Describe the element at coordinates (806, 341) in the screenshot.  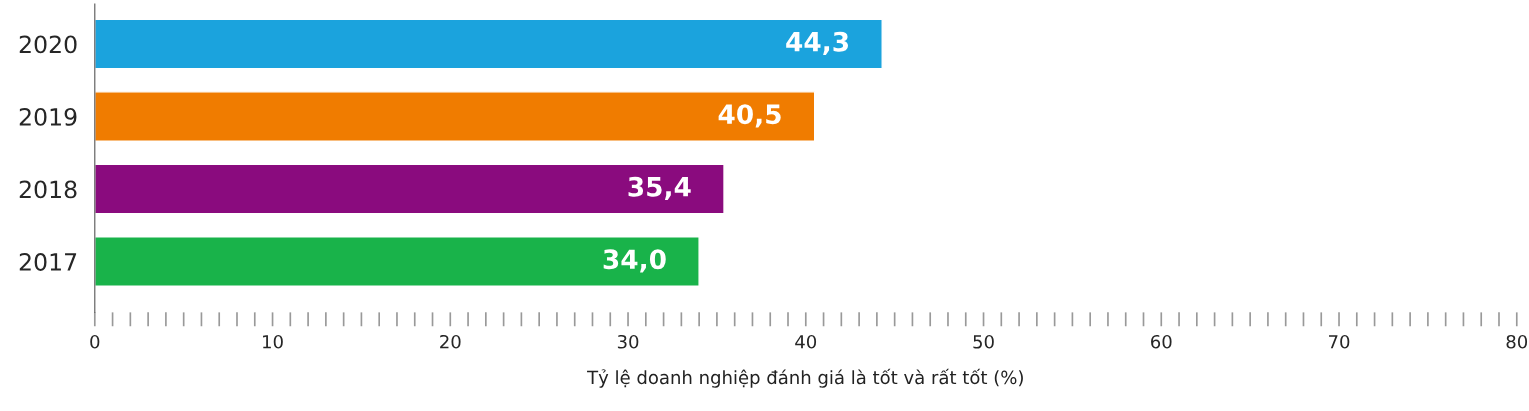
I see `x-tick-label: 40` at that location.